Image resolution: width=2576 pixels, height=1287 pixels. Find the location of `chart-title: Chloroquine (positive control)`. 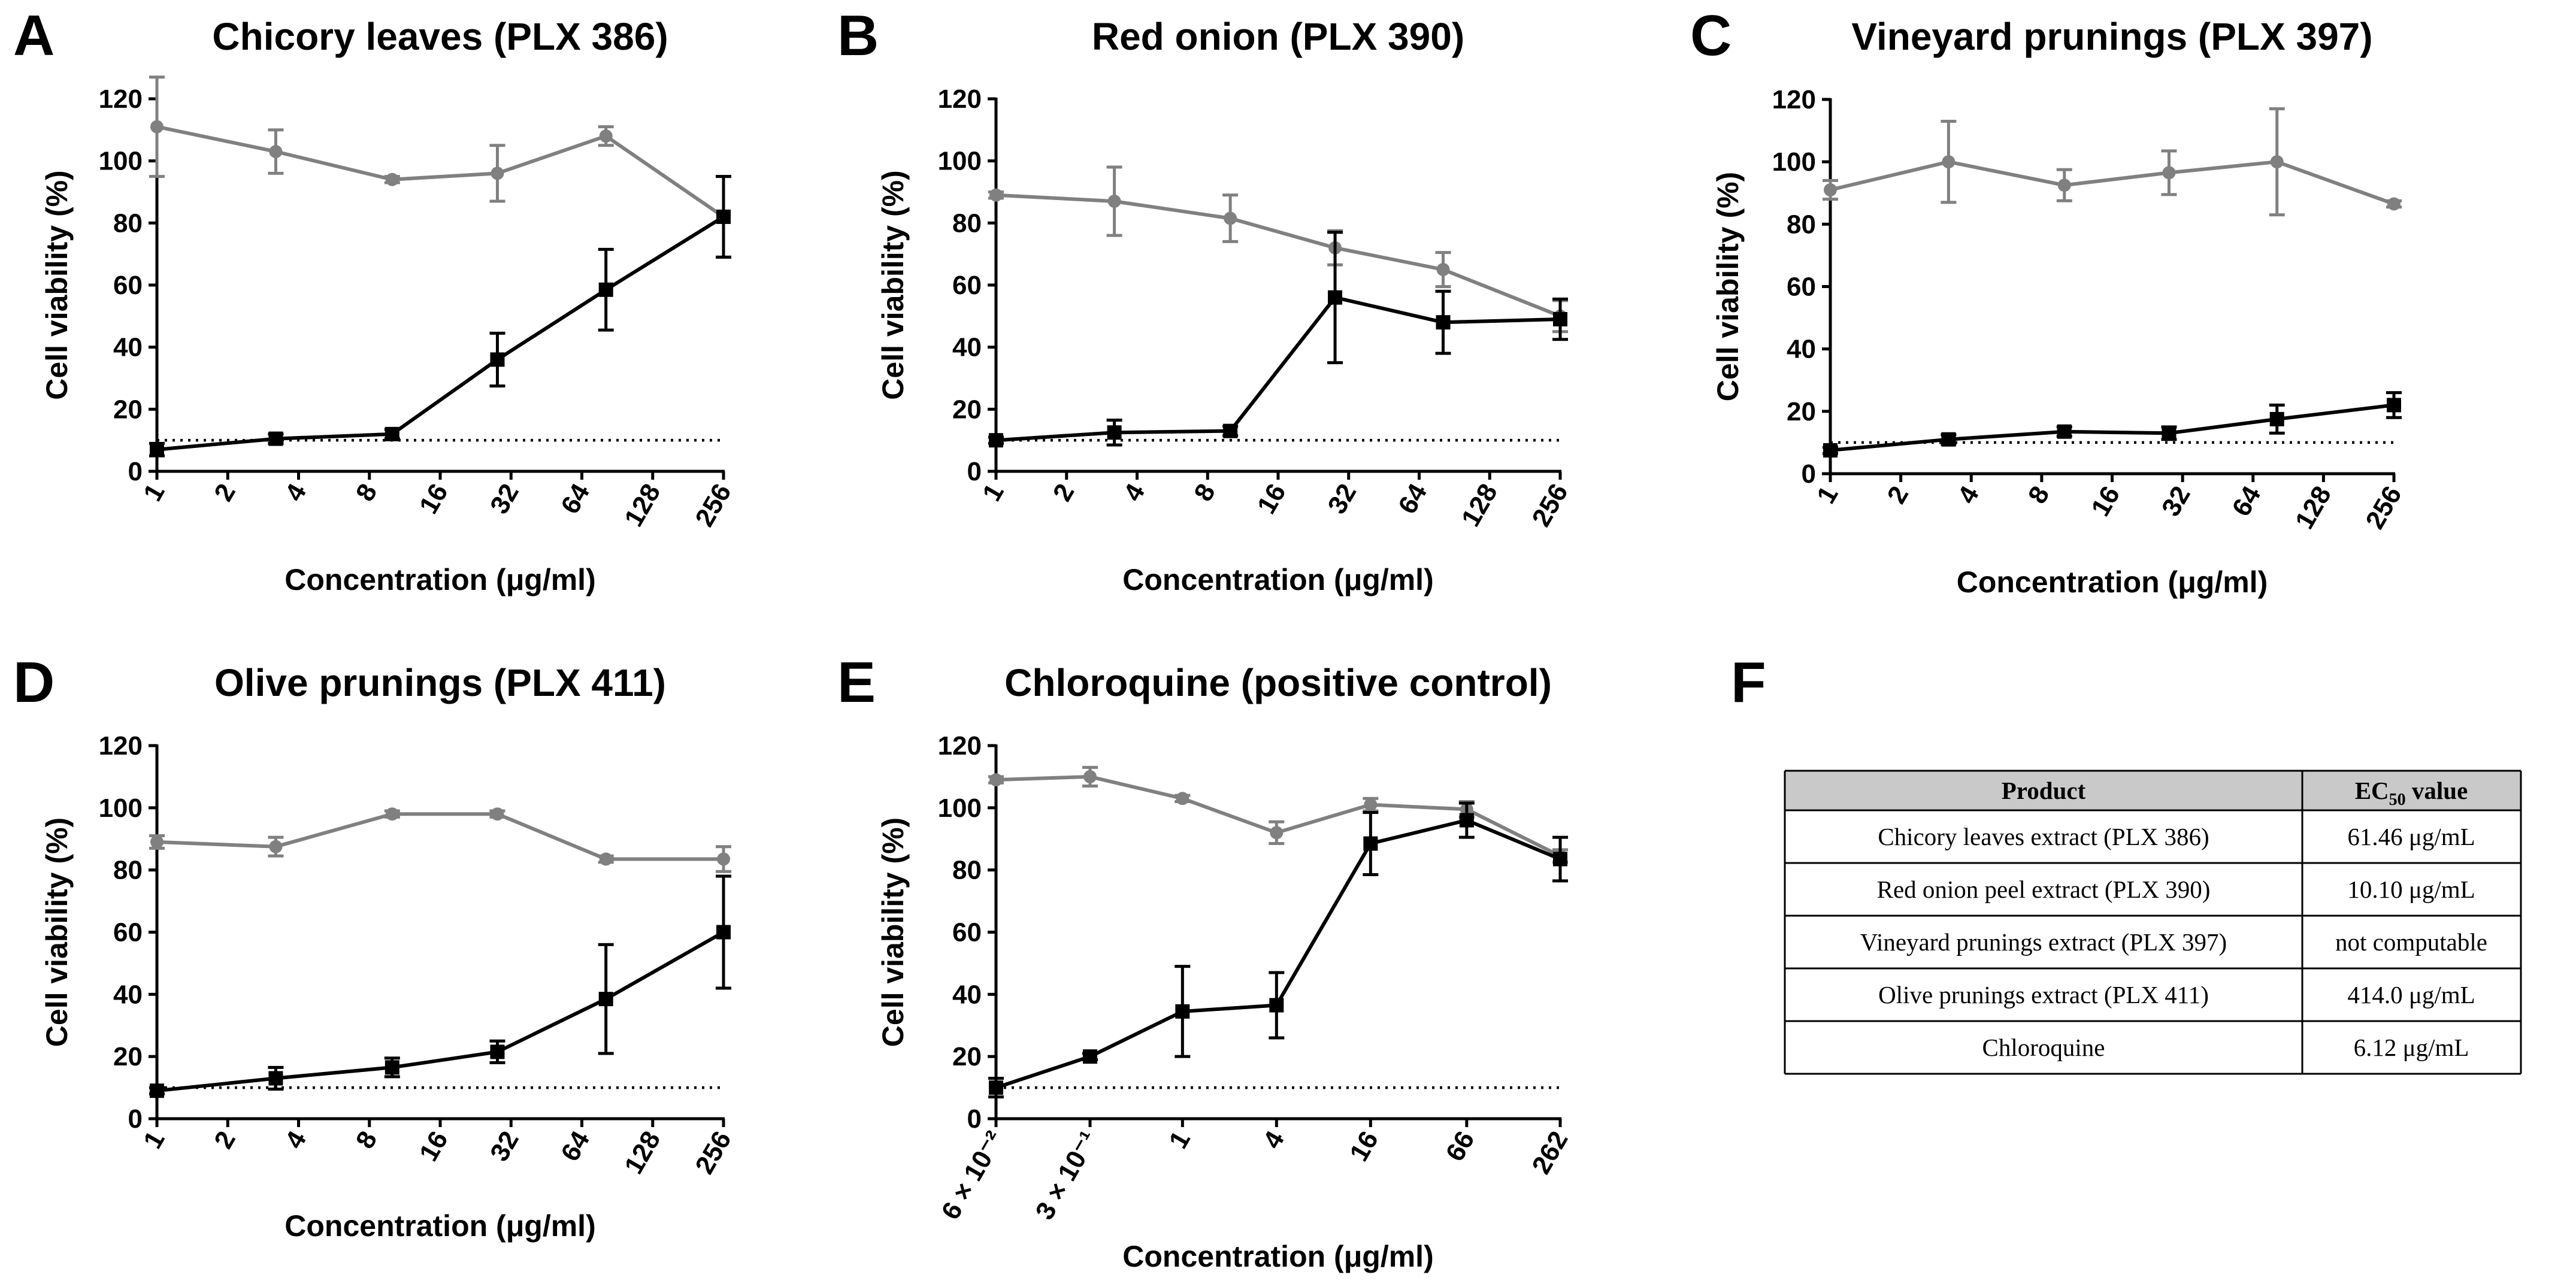

chart-title: Chloroquine (positive control) is located at coordinates (1278, 683).